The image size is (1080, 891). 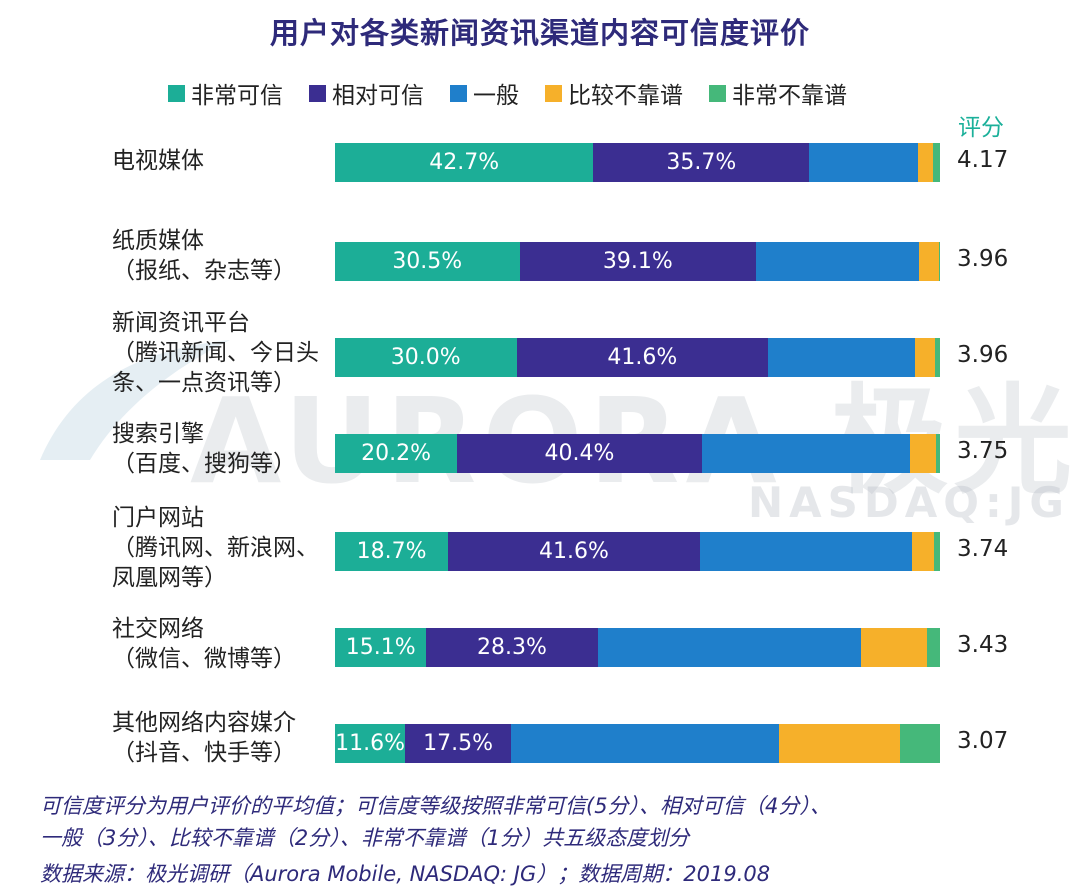 I want to click on category-name: 搜索引擎, so click(x=158, y=434).